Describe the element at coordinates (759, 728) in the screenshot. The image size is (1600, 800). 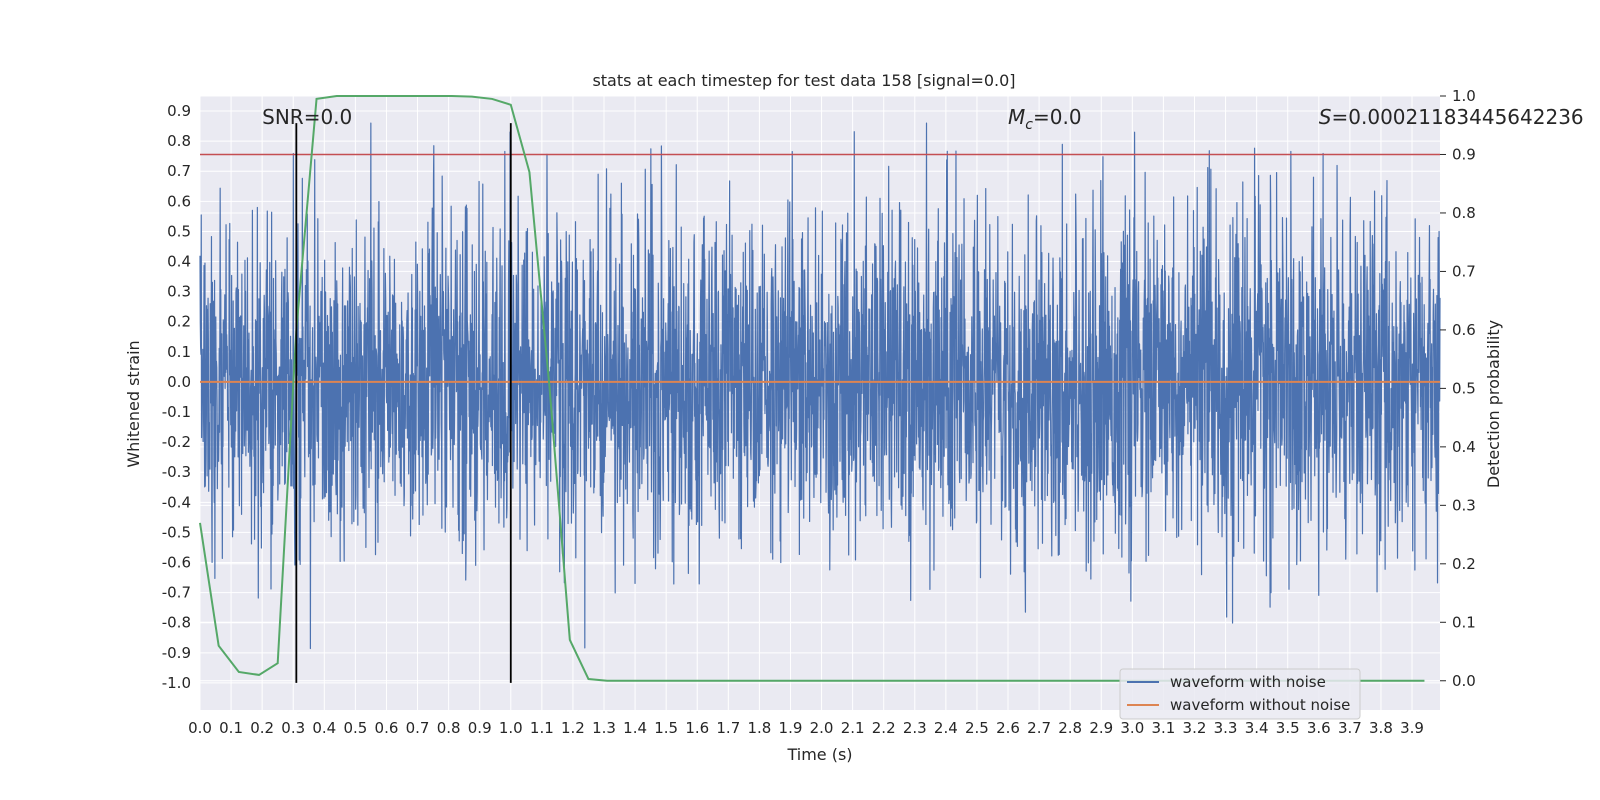
I see `x-tick-label: 1.8` at that location.